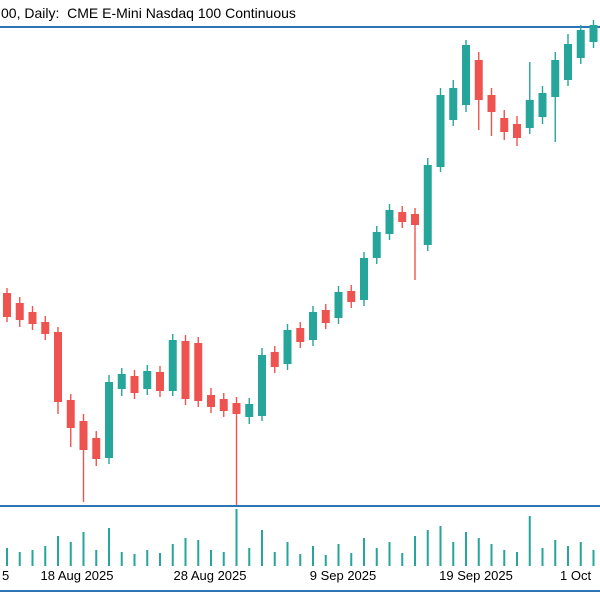  What do you see at coordinates (6, 575) in the screenshot?
I see `x-axis-tick-label: 5` at bounding box center [6, 575].